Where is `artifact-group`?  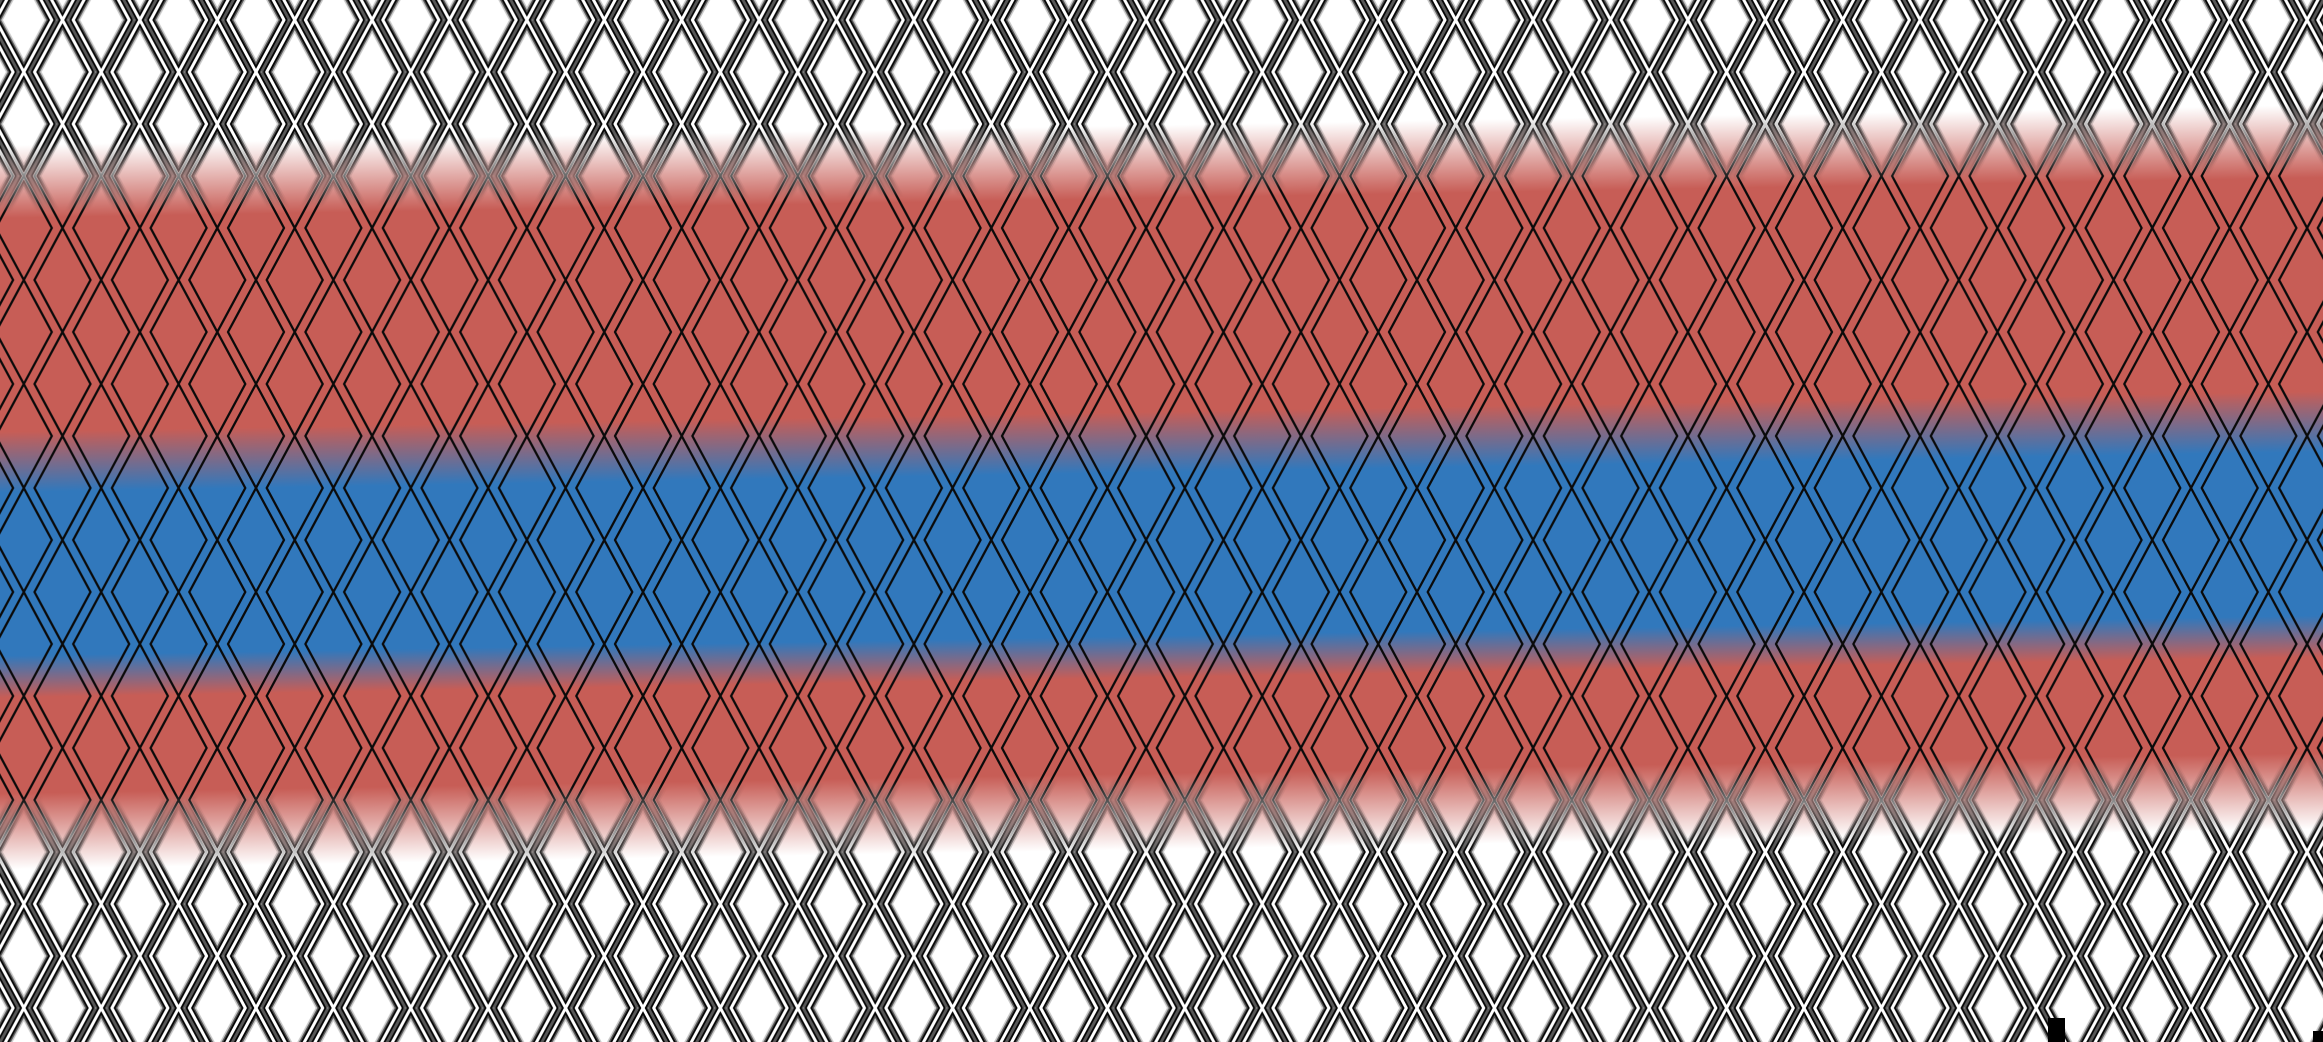
artifact-group is located at coordinates (2185, 1030).